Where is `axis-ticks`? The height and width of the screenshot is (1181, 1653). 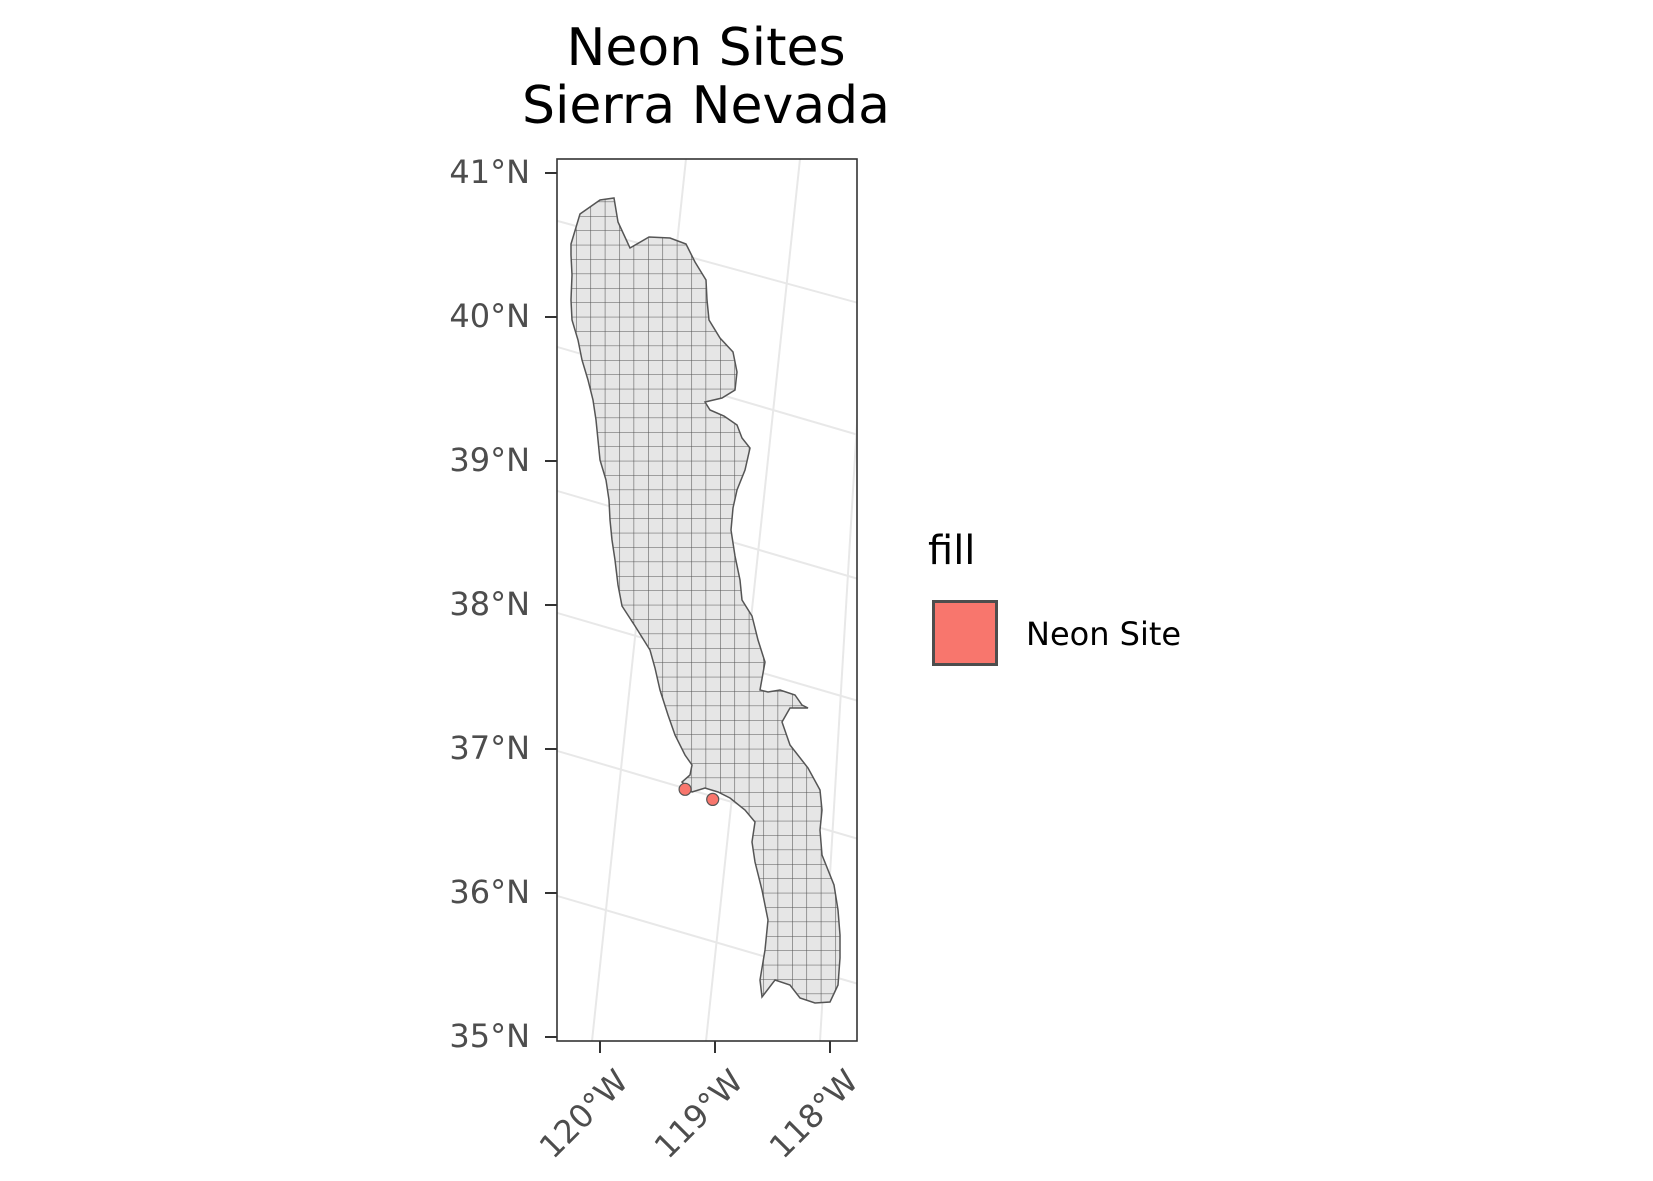
axis-ticks is located at coordinates (688, 612).